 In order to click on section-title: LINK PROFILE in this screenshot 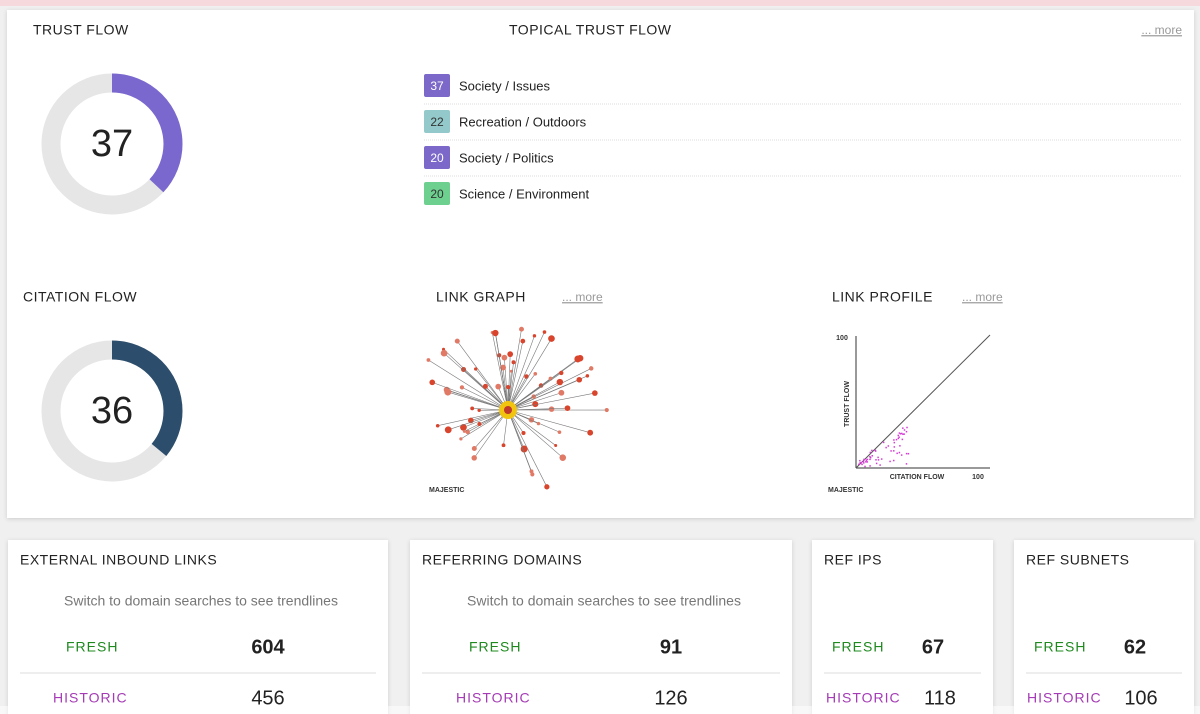, I will do `click(882, 297)`.